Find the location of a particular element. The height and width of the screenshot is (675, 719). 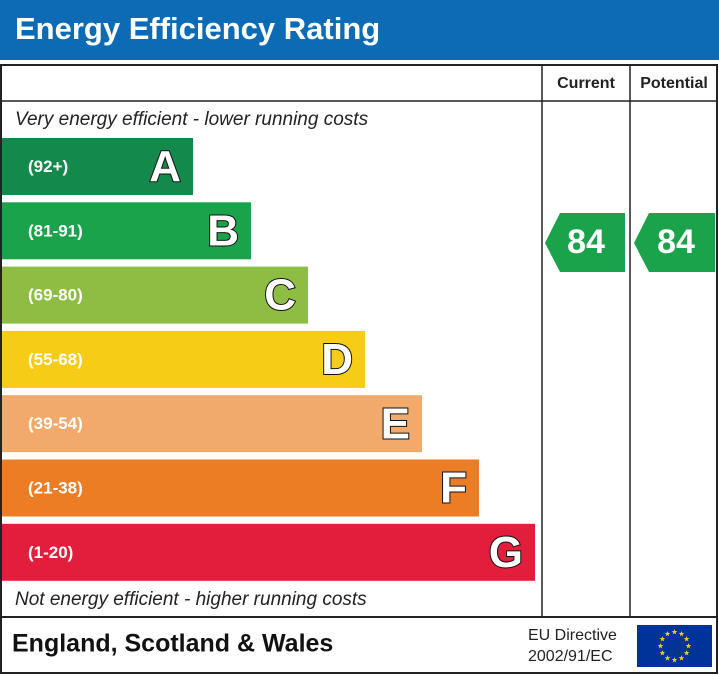

band-range: (92+) is located at coordinates (48, 166).